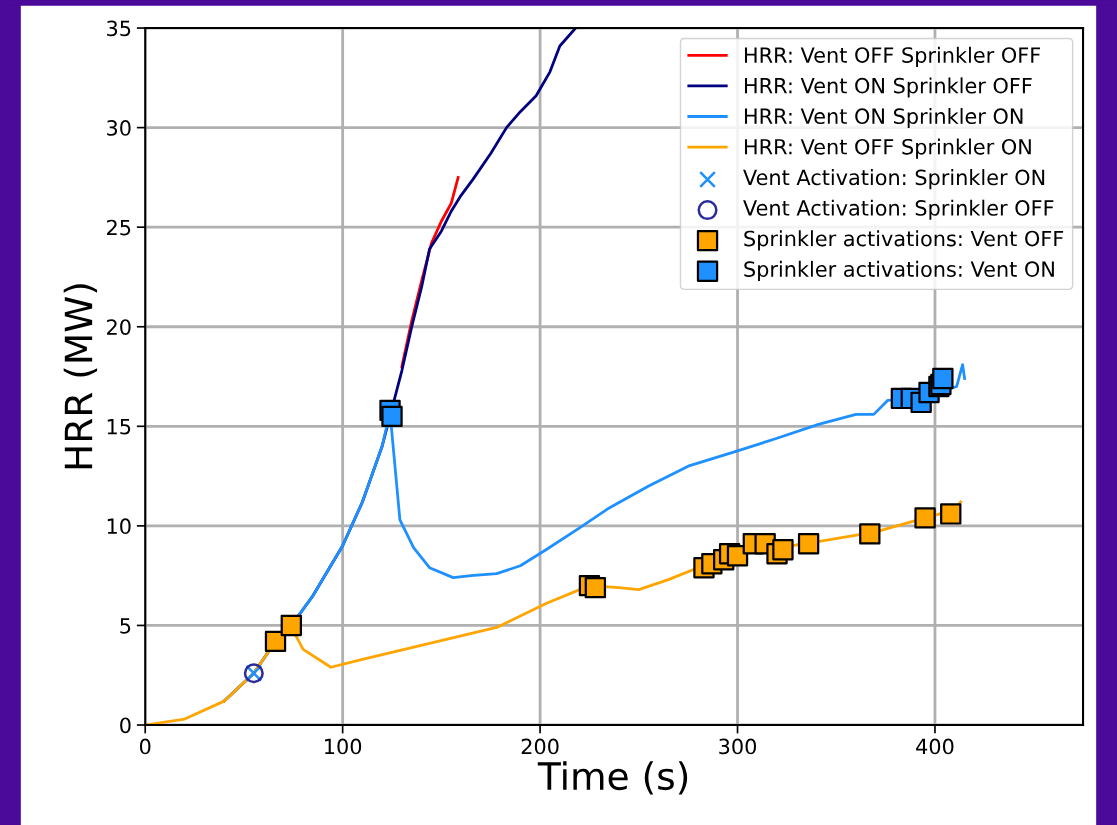  What do you see at coordinates (119, 227) in the screenshot?
I see `y-tick-label: 25` at bounding box center [119, 227].